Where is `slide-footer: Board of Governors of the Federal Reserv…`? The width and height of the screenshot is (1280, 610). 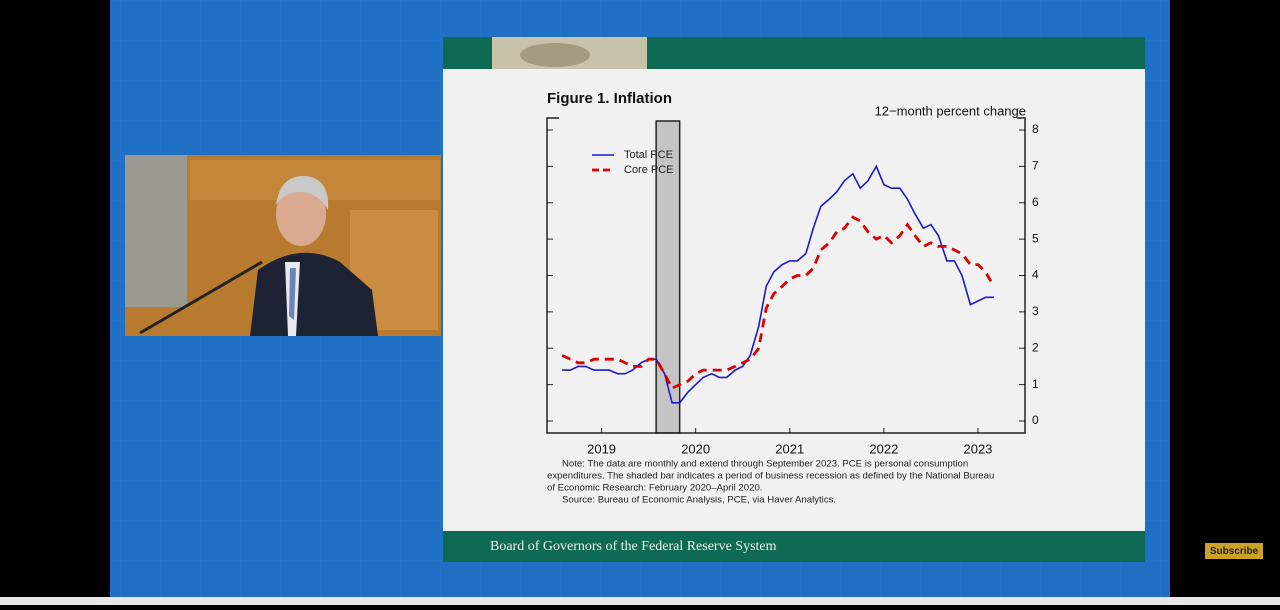
slide-footer: Board of Governors of the Federal Reserv… is located at coordinates (633, 546).